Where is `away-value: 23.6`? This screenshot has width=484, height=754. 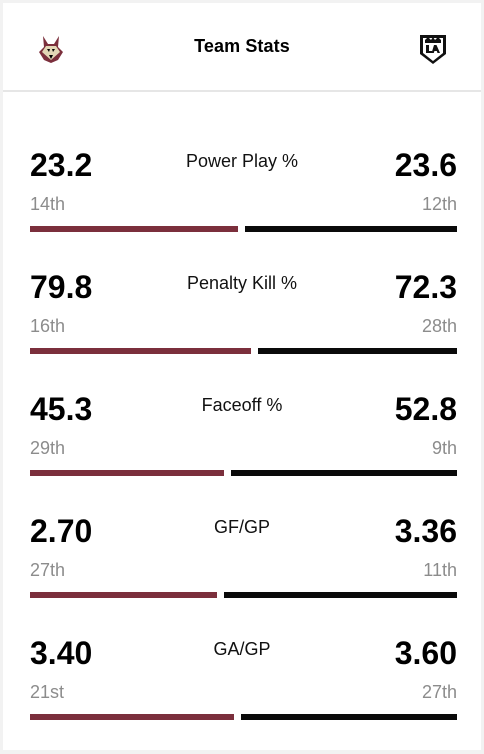 away-value: 23.6 is located at coordinates (425, 165).